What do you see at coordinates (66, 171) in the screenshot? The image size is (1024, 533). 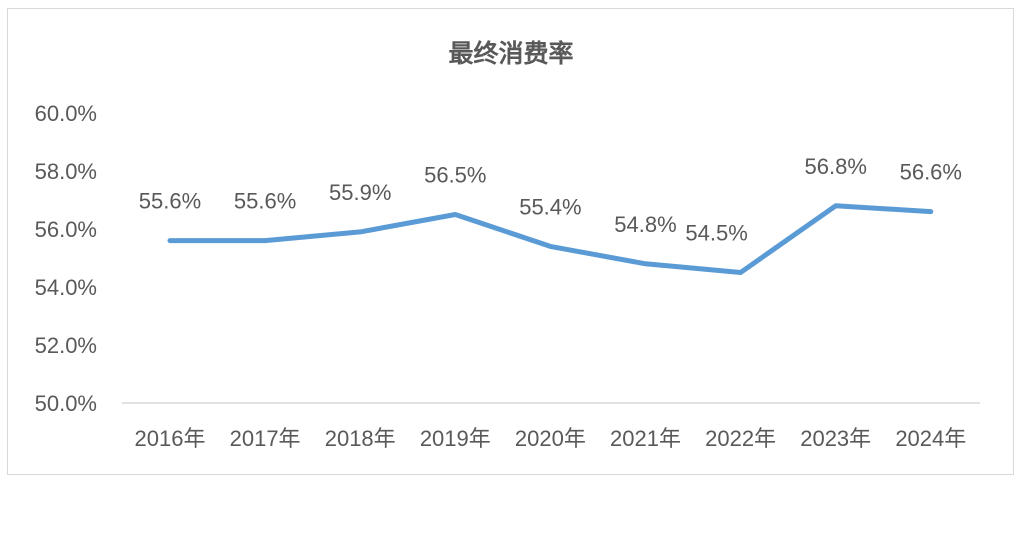 I see `y-tick-label: 58.0%` at bounding box center [66, 171].